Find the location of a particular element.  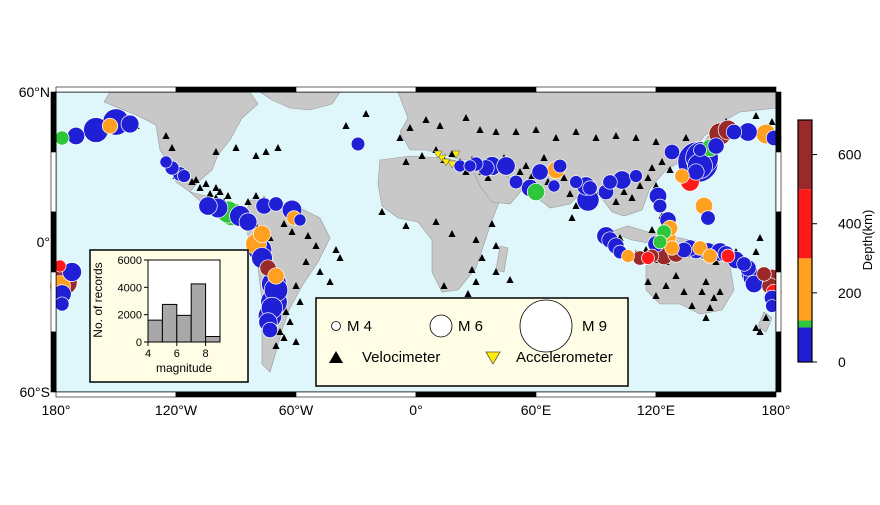

legend-m4-label: M 4 is located at coordinates (359, 326).